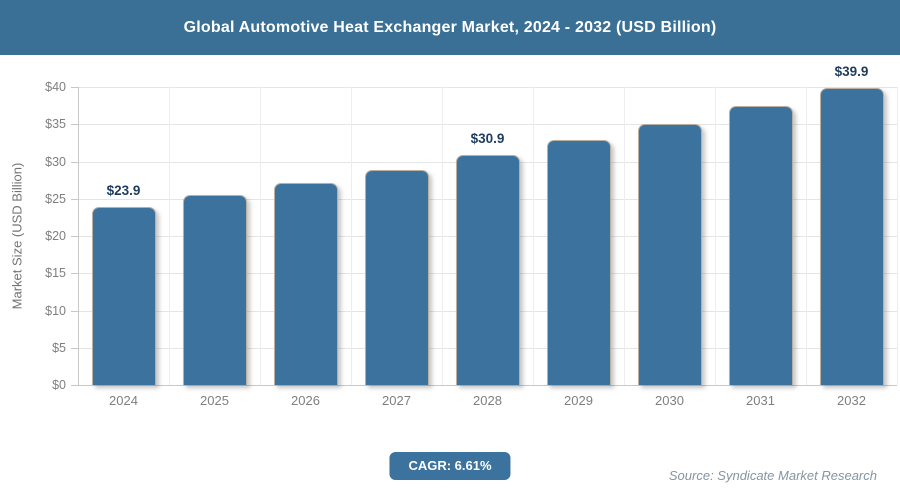  I want to click on y-axis-title: Market Size (USD Billion), so click(17, 236).